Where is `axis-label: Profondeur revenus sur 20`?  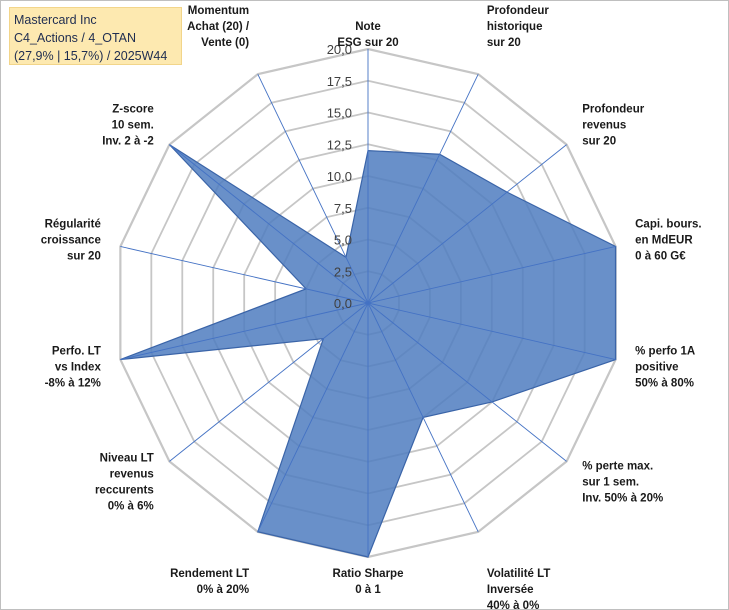
axis-label: Profondeur revenus sur 20 is located at coordinates (613, 126).